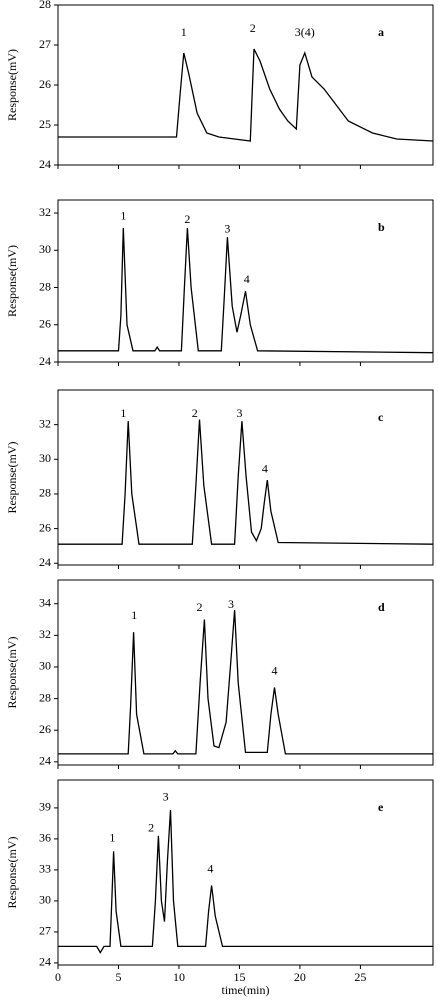 The height and width of the screenshot is (1000, 438). What do you see at coordinates (381, 807) in the screenshot?
I see `panel-label: e` at bounding box center [381, 807].